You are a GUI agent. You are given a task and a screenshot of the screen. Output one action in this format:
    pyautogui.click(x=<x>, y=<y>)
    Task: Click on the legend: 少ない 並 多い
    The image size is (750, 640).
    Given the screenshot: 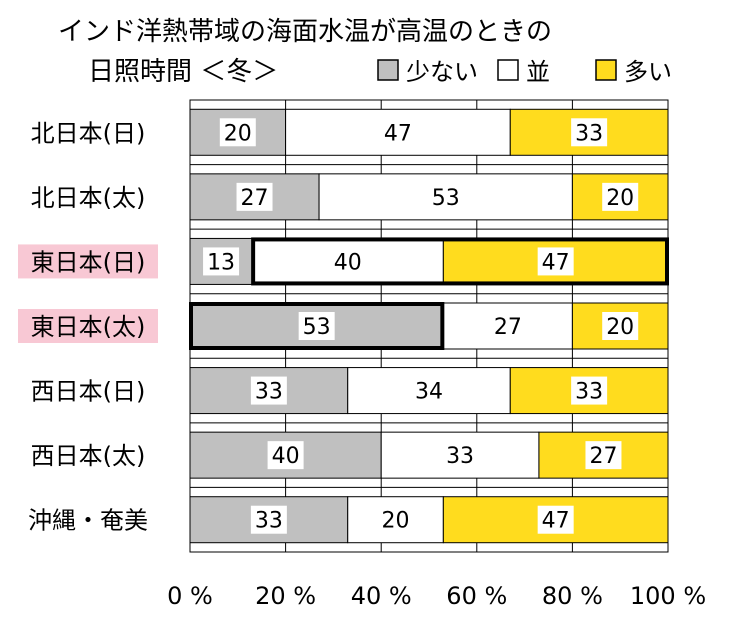 What is the action you would take?
    pyautogui.click(x=524, y=72)
    